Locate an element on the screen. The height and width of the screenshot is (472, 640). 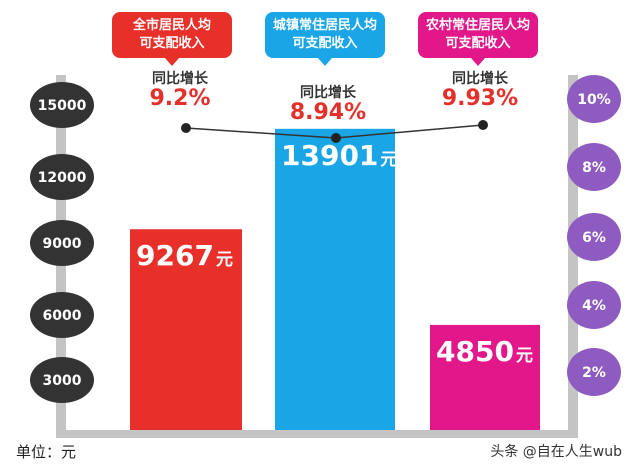
bar-value-label: 4850 元 is located at coordinates (484, 351).